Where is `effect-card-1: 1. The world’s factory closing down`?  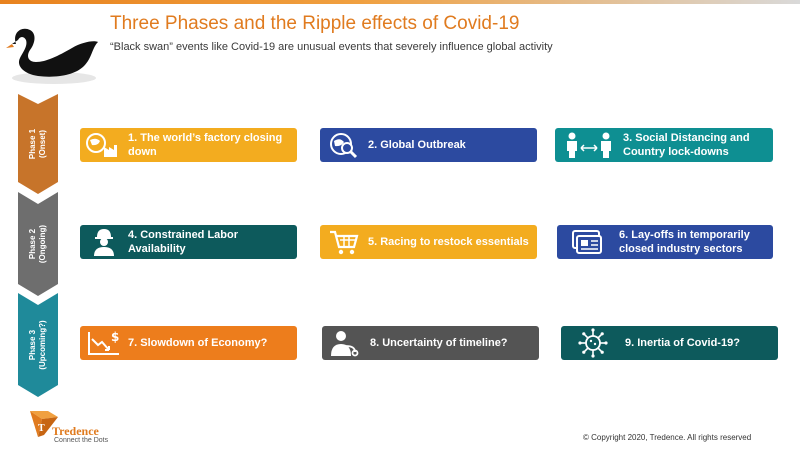
effect-card-1: 1. The world’s factory closing down is located at coordinates (188, 145).